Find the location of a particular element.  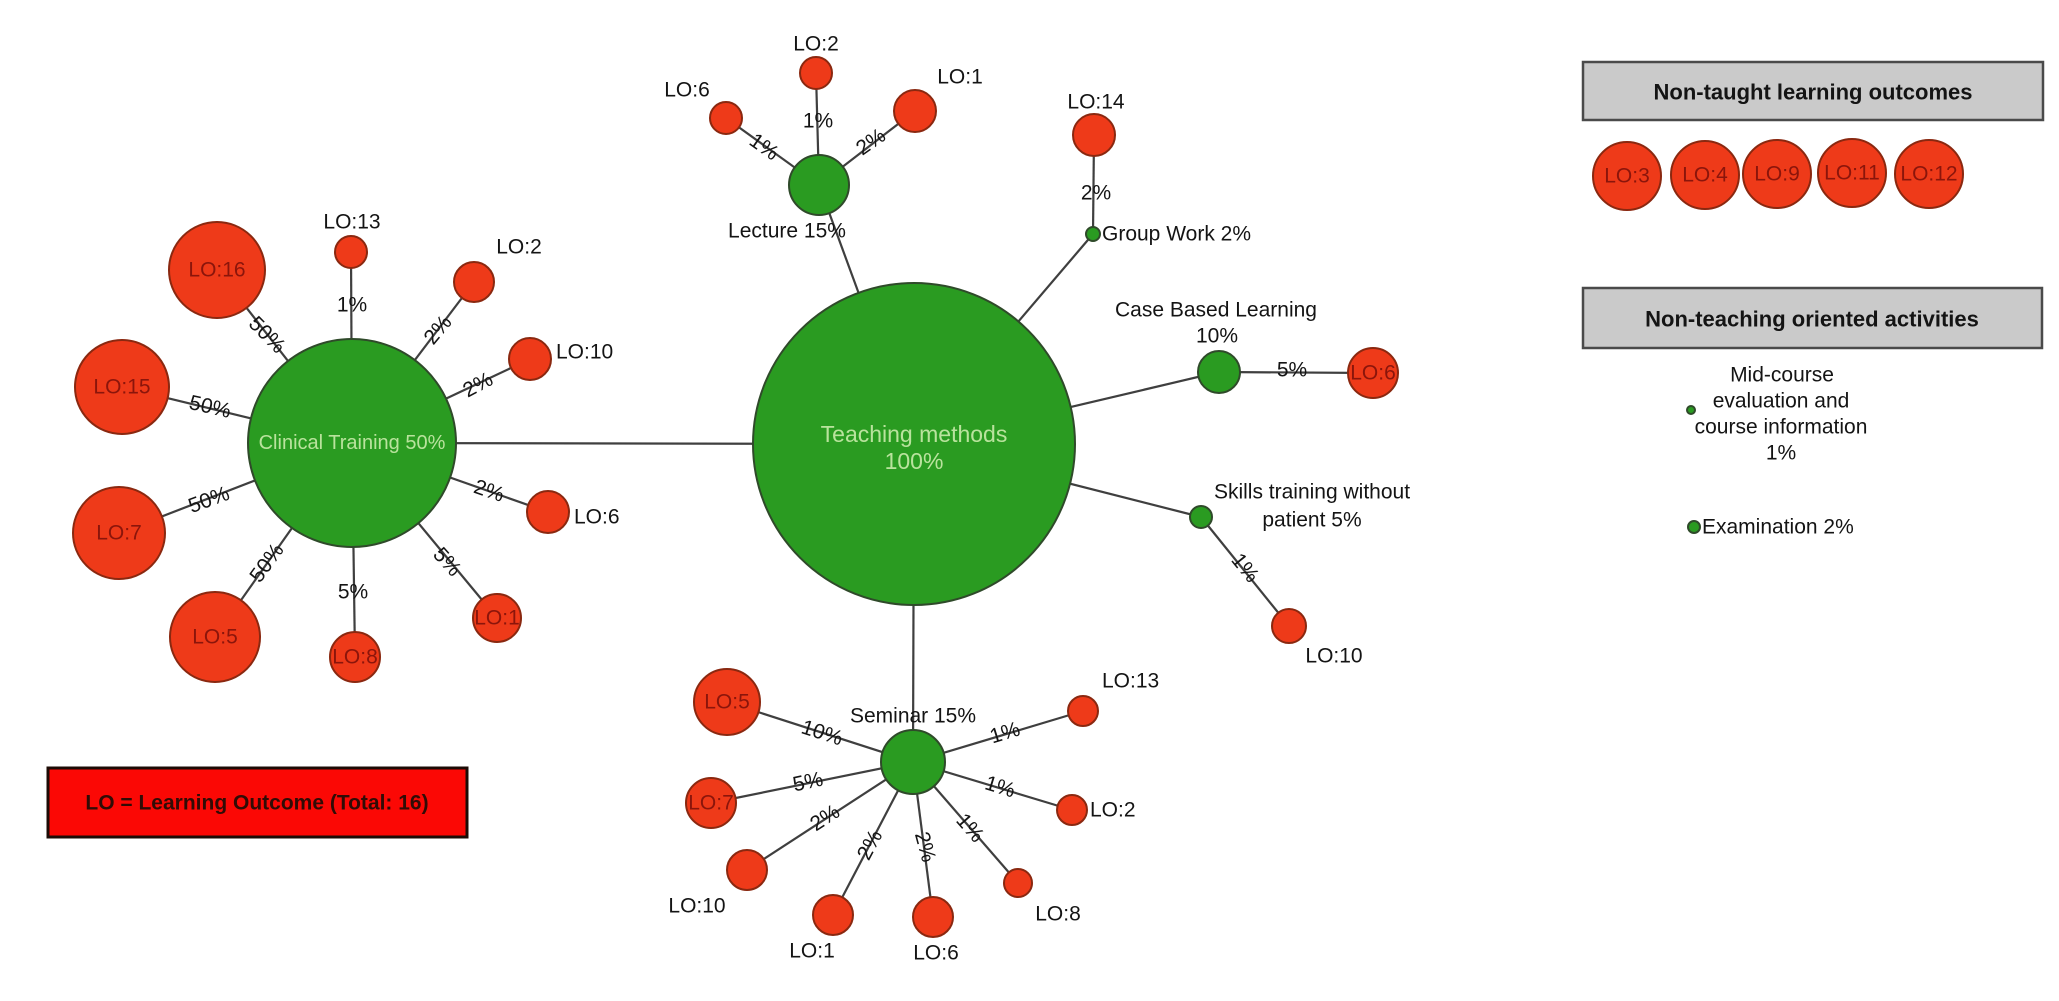

seminar-lo2-label: LO:2 is located at coordinates (1113, 810).